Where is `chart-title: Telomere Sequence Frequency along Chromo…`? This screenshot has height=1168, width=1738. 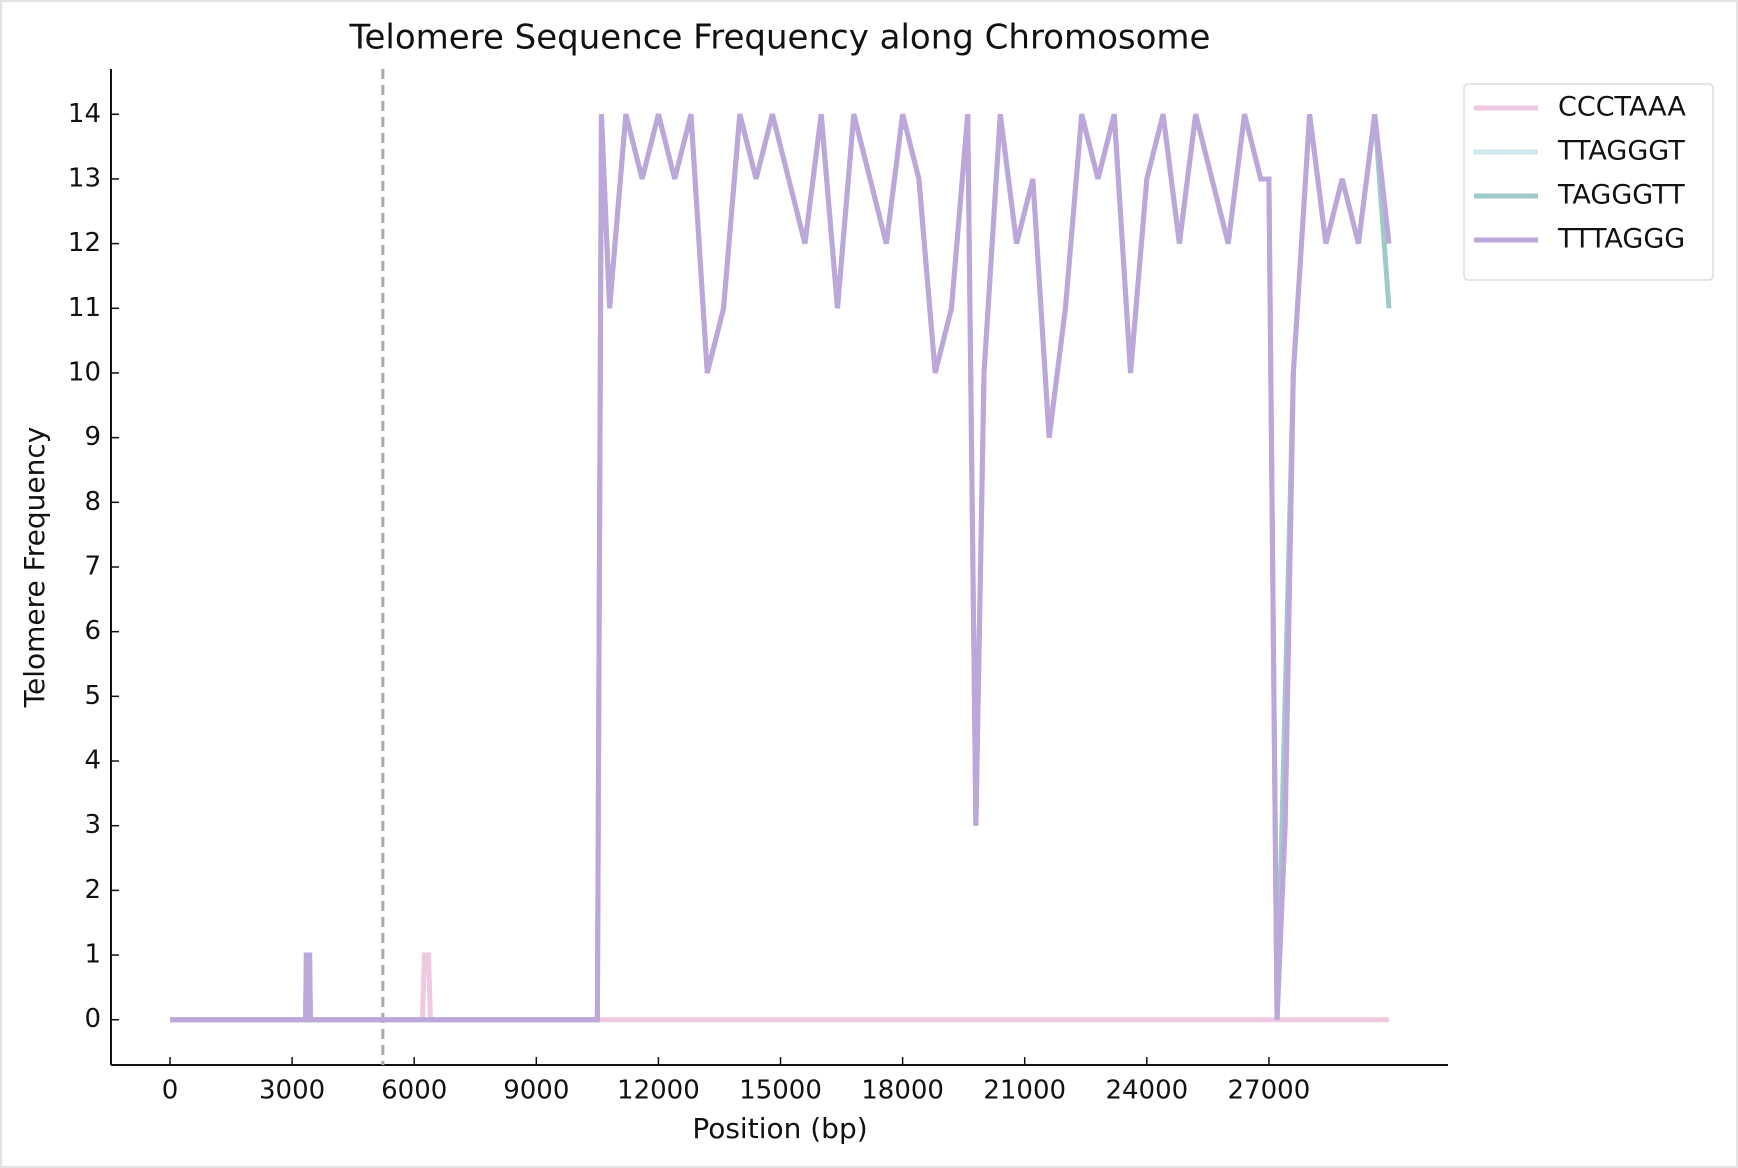 chart-title: Telomere Sequence Frequency along Chromo… is located at coordinates (780, 38).